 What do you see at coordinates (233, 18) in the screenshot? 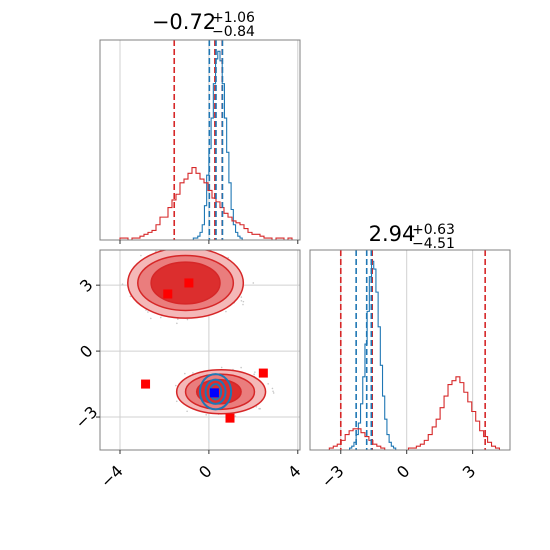
I see `title-upper-error: +1.06` at bounding box center [233, 18].